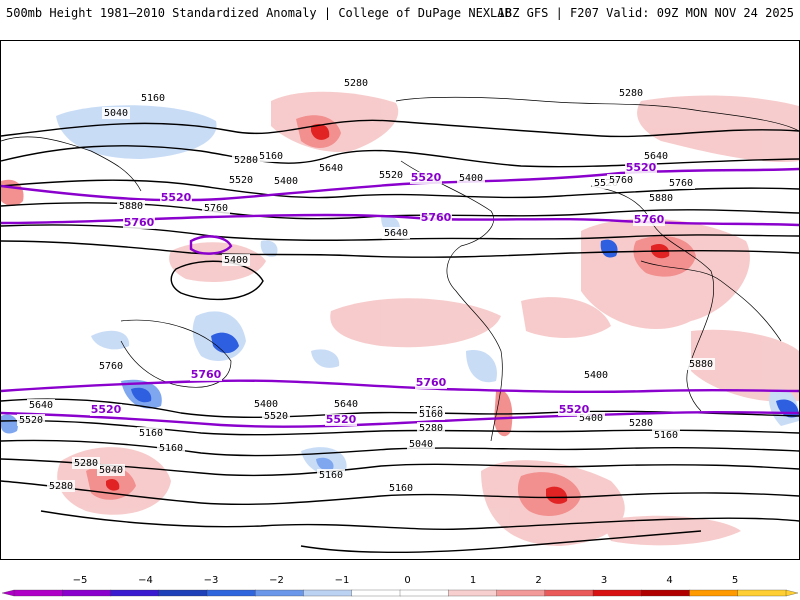 The width and height of the screenshot is (800, 600). I want to click on legend-tick-label: −2, so click(276, 580).